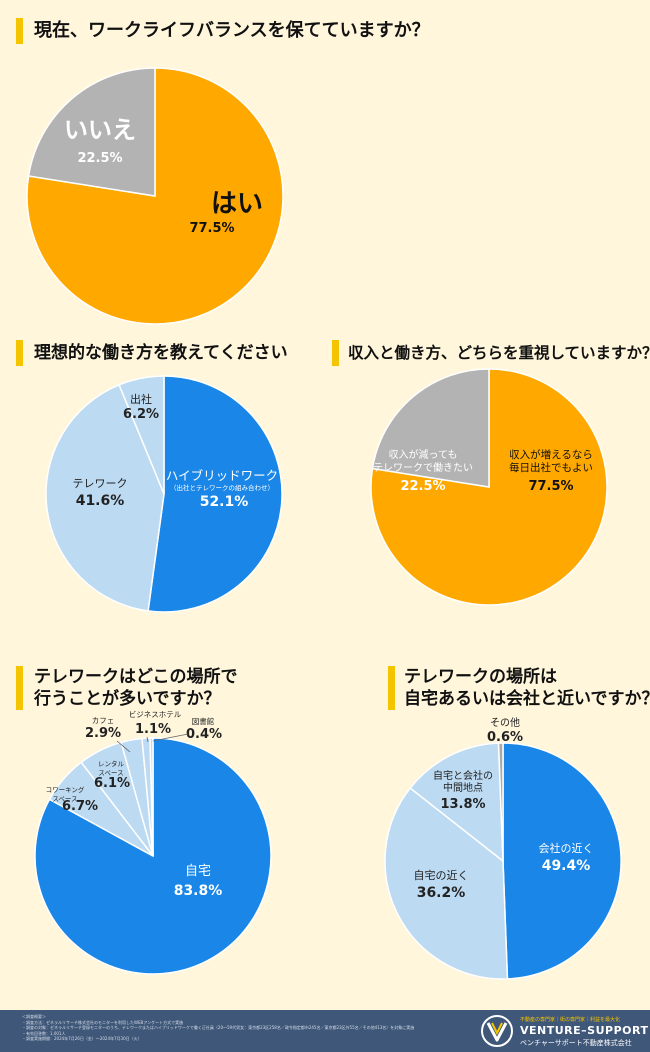 The width and height of the screenshot is (650, 1052). What do you see at coordinates (222, 475) in the screenshot?
I see `slice-label: ハイブリッドワーク` at bounding box center [222, 475].